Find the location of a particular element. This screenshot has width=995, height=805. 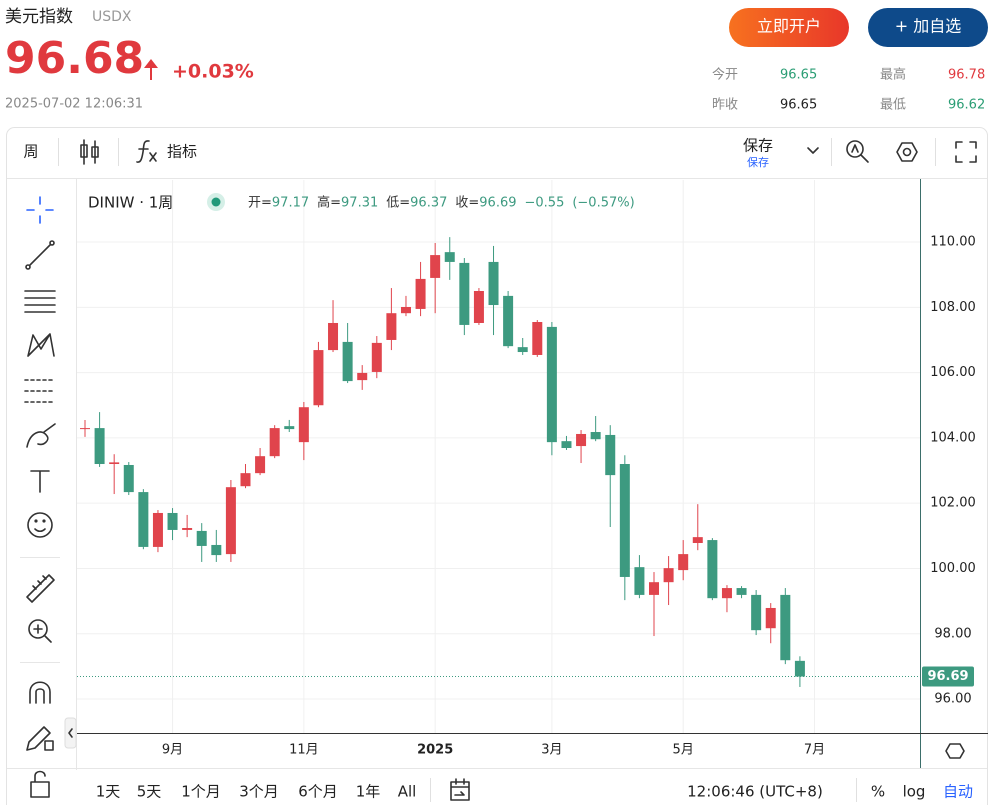

open-account-label: 立即开户 is located at coordinates (789, 26).